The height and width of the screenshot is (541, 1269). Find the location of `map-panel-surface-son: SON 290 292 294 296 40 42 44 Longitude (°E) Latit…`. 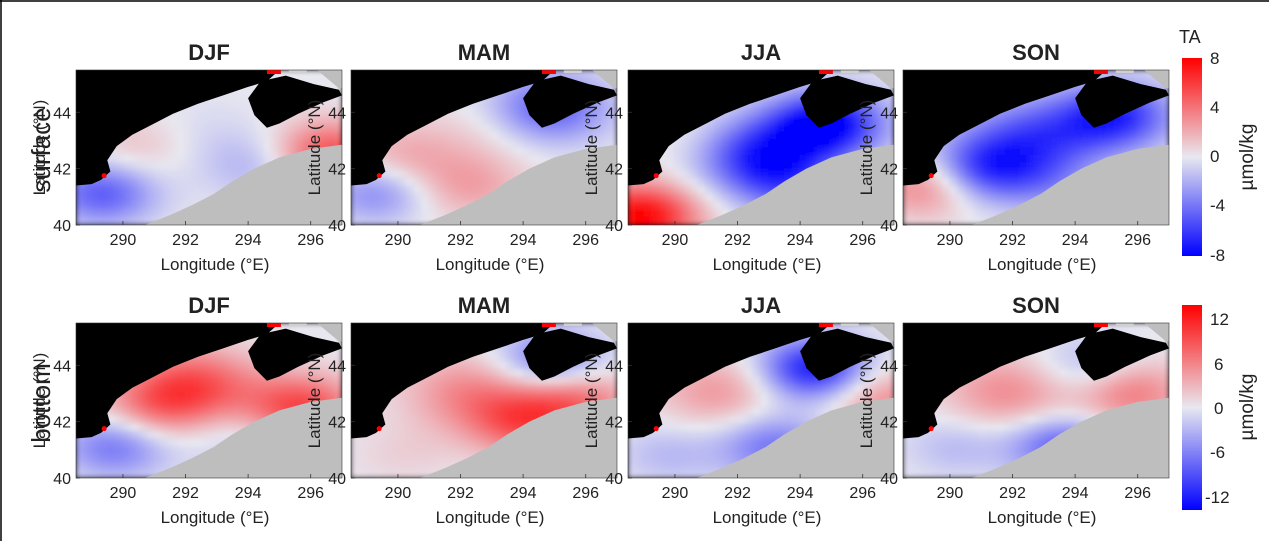

map-panel-surface-son: SON 290 292 294 296 40 42 44 Longitude (°E) Latit… is located at coordinates (1013, 157).